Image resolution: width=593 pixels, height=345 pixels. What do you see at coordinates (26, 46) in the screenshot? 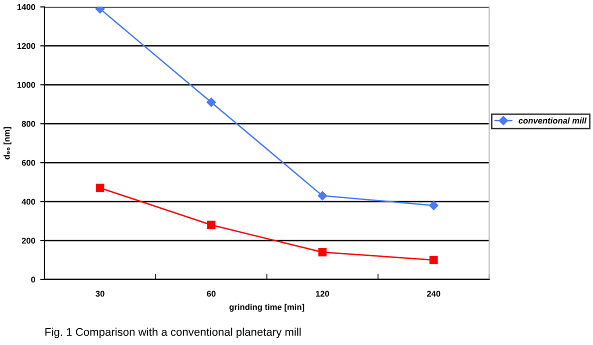
I see `y-tick-label: 1200` at bounding box center [26, 46].